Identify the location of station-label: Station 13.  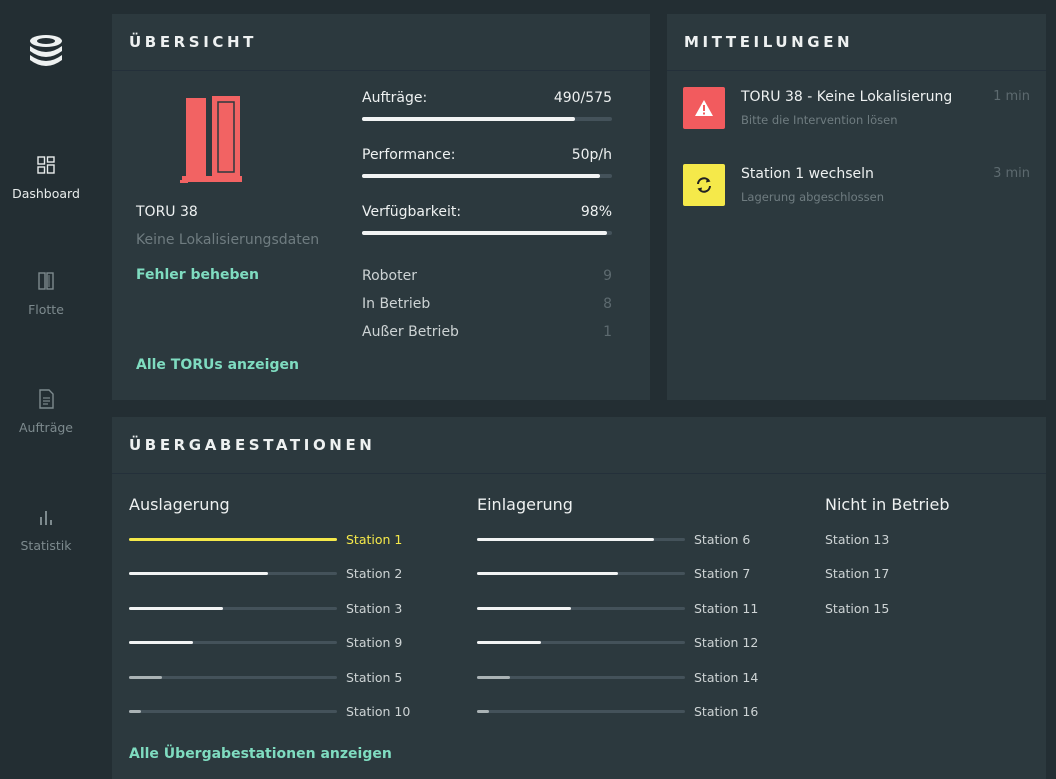
(857, 539).